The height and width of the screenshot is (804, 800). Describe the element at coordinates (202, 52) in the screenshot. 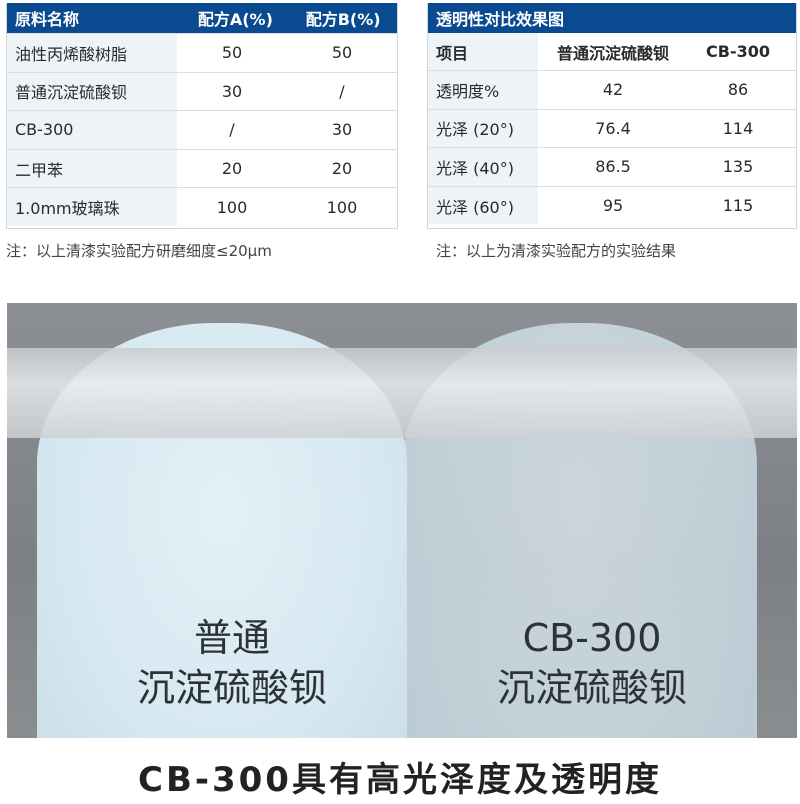

I see `table-row: 油性丙烯酸树脂 50 50` at that location.